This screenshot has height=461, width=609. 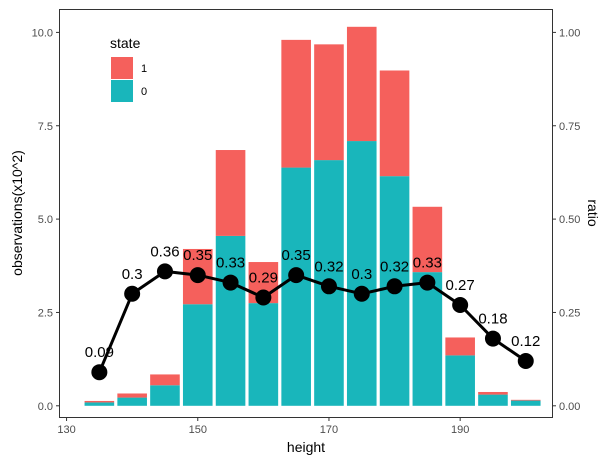 I want to click on y-tick-label-0: 0.0, so click(x=45, y=407).